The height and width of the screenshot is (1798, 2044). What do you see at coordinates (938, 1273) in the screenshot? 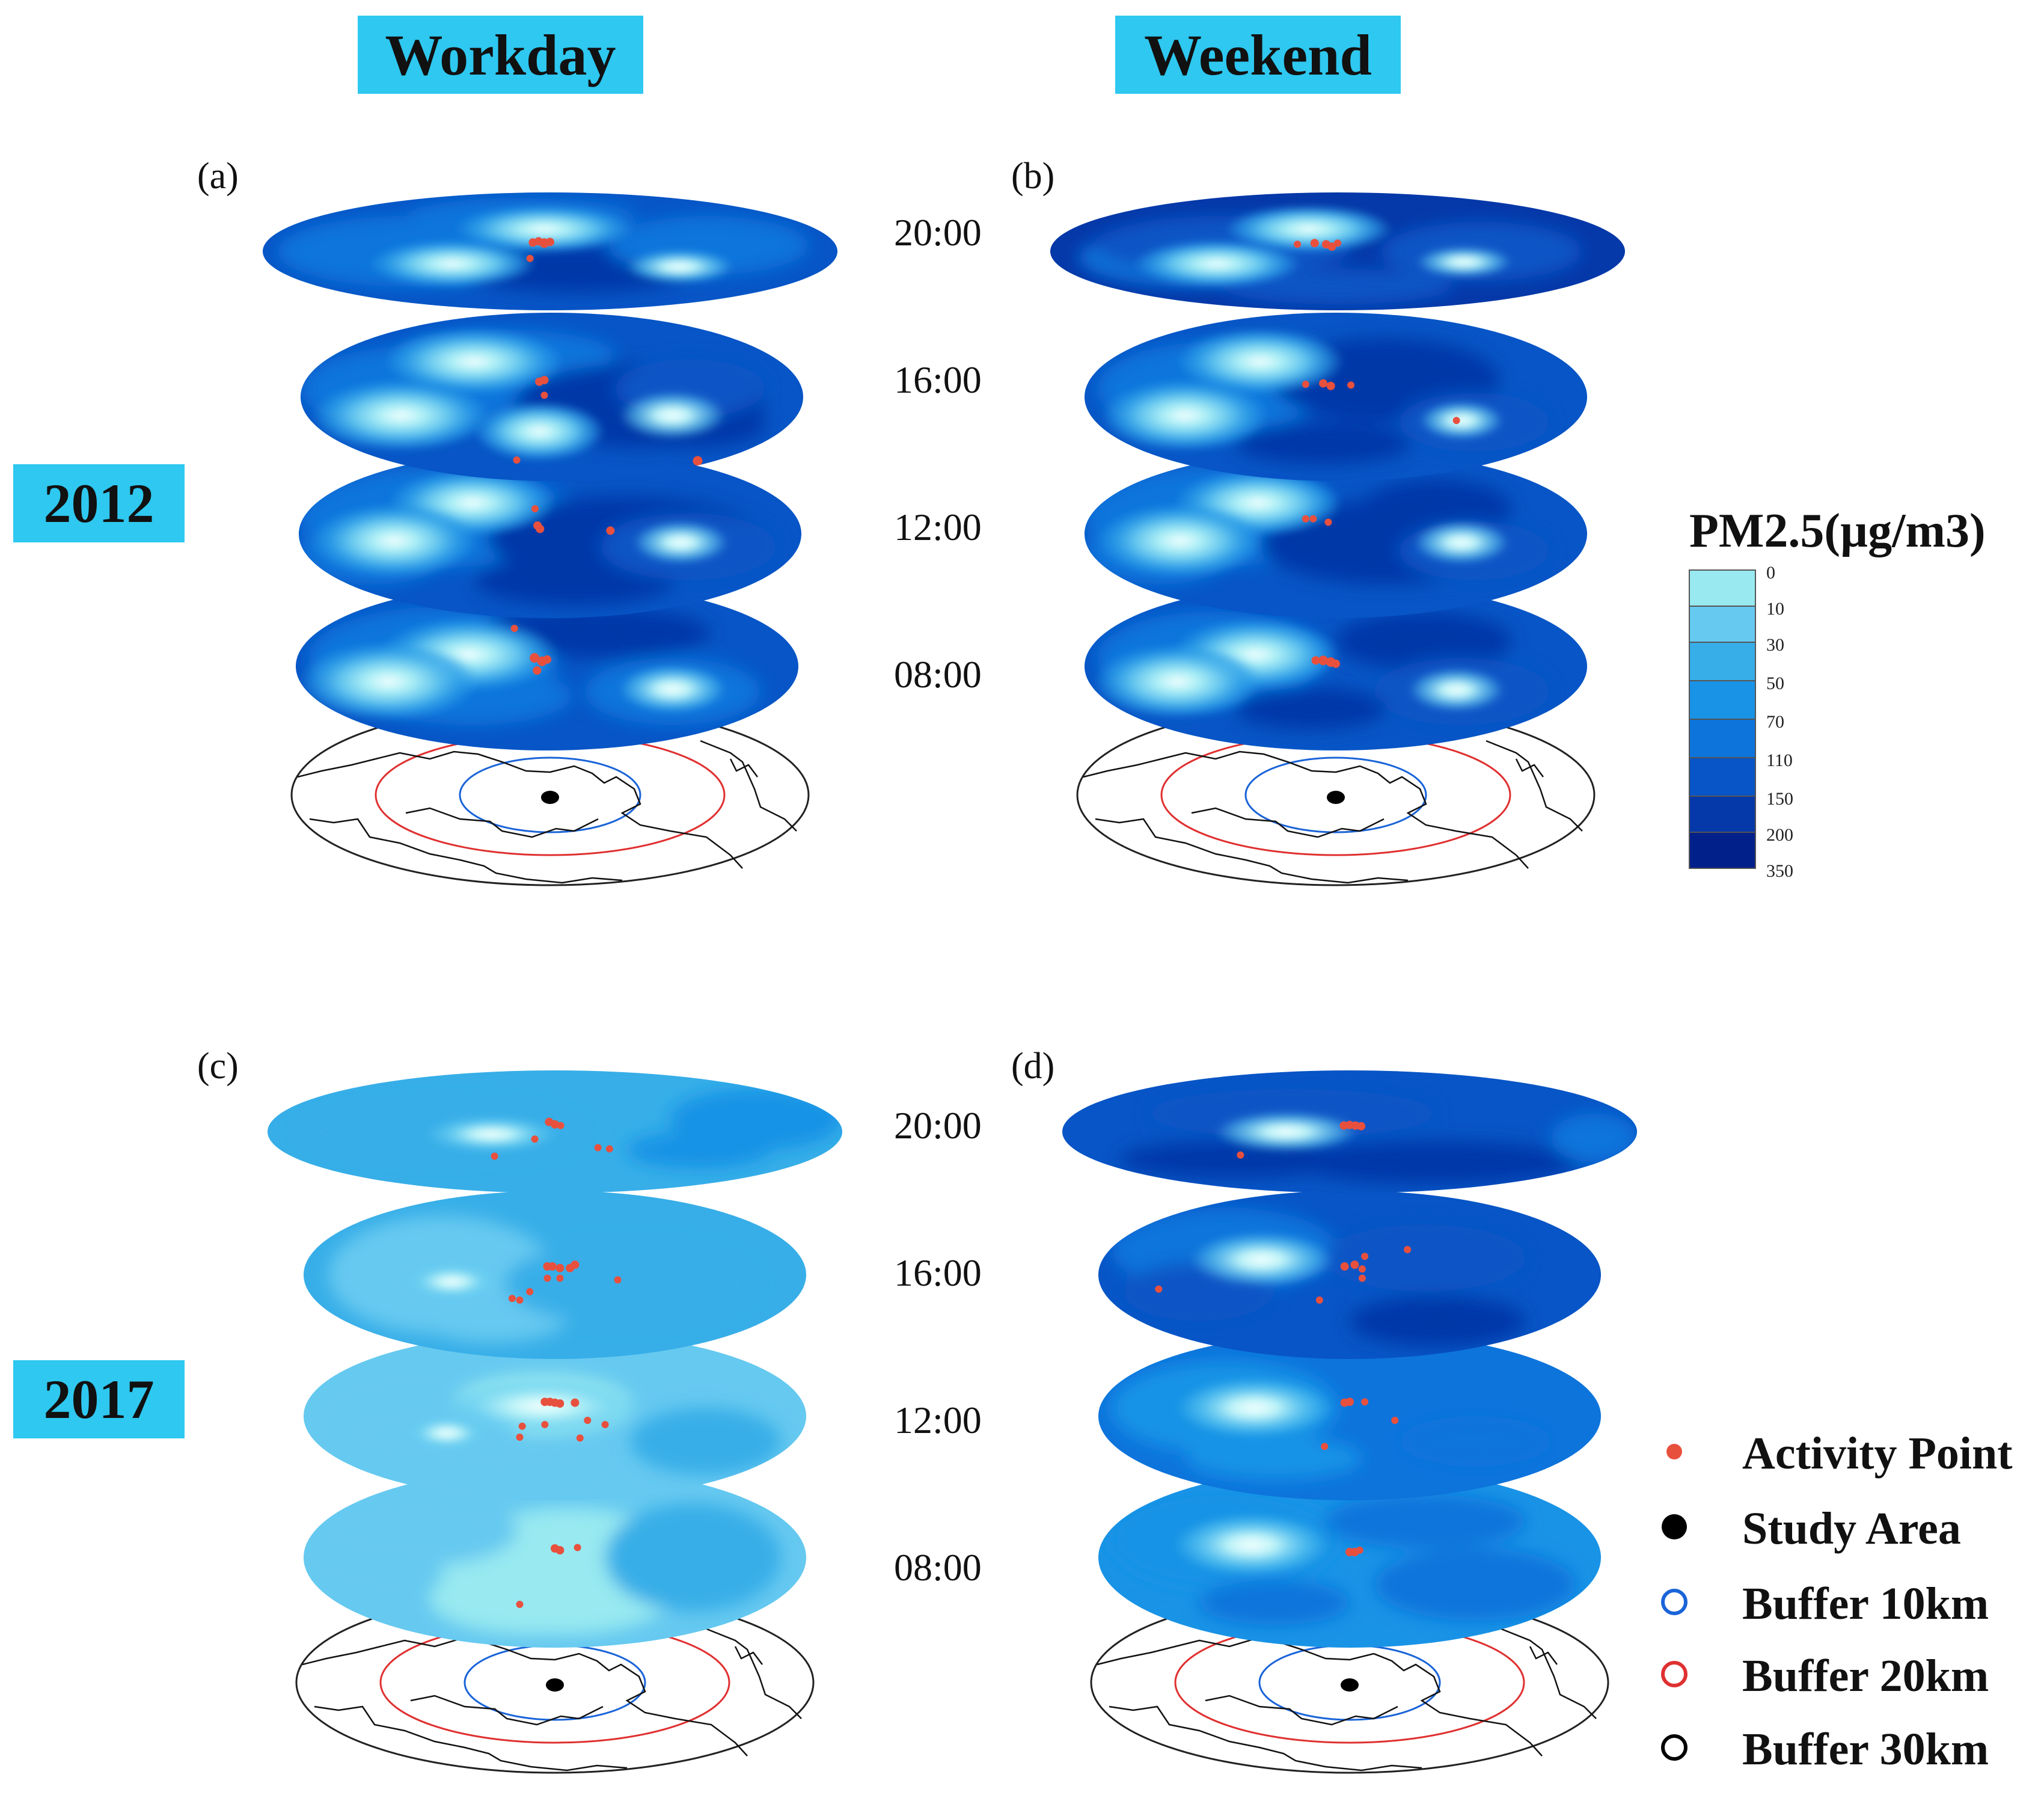
I see `time-label-2017-1600: 16:00` at bounding box center [938, 1273].